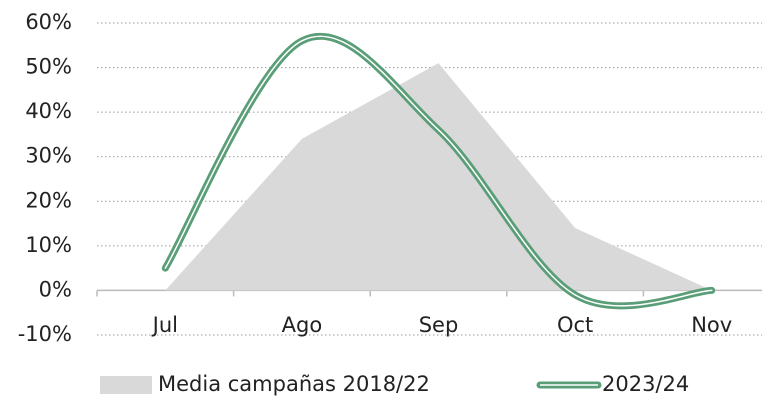 Image resolution: width=776 pixels, height=400 pixels. I want to click on x-tick-label: Oct, so click(575, 325).